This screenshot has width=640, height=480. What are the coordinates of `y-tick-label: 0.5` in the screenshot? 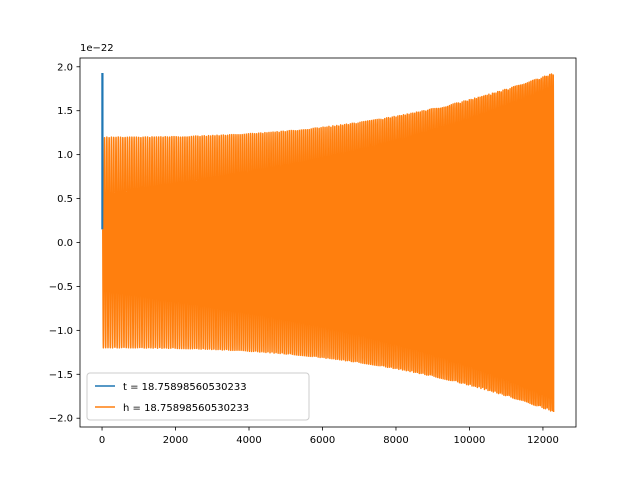 It's located at (65, 199).